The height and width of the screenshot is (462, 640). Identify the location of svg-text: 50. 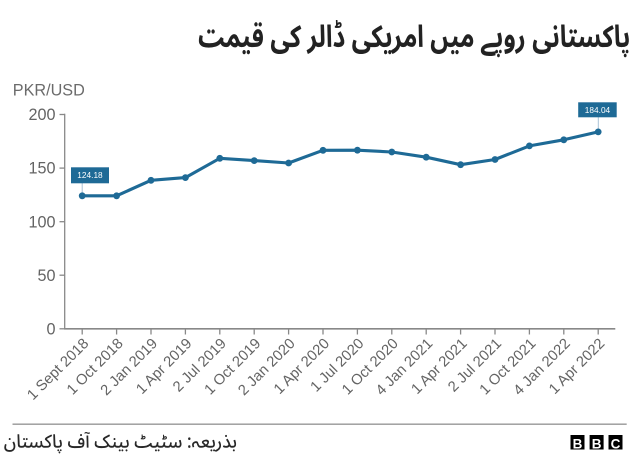
(46, 276).